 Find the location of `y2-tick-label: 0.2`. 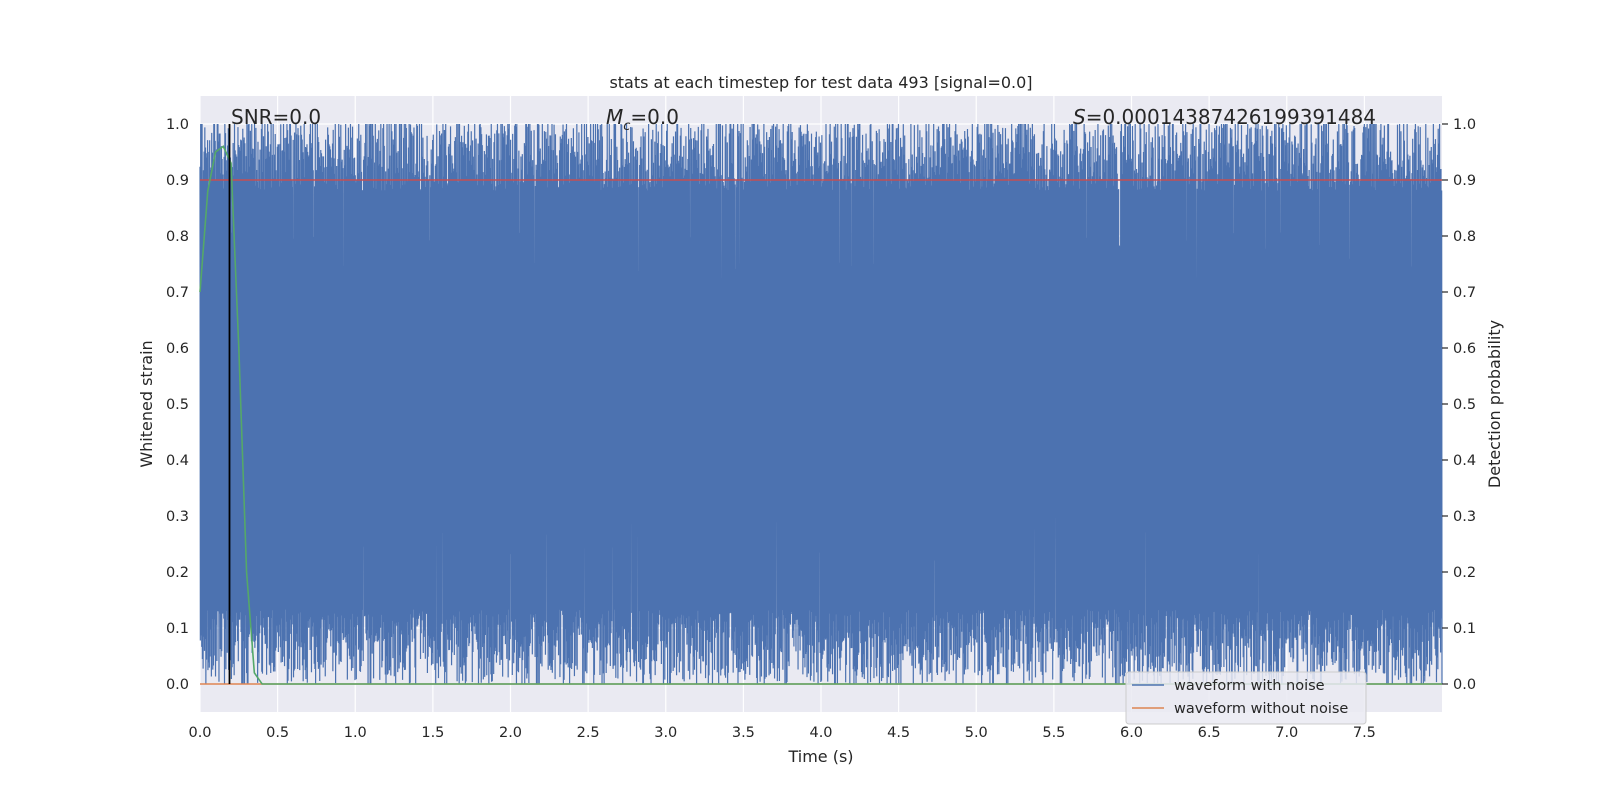

y2-tick-label: 0.2 is located at coordinates (1464, 573).